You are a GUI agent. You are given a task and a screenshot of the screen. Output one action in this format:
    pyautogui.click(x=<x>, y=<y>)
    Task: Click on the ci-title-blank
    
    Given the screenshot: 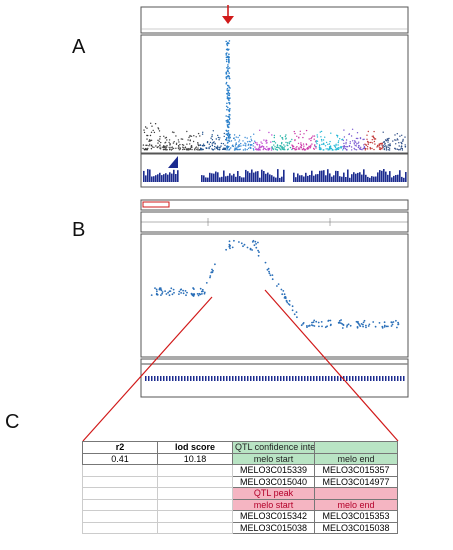 What is the action you would take?
    pyautogui.click(x=356, y=447)
    